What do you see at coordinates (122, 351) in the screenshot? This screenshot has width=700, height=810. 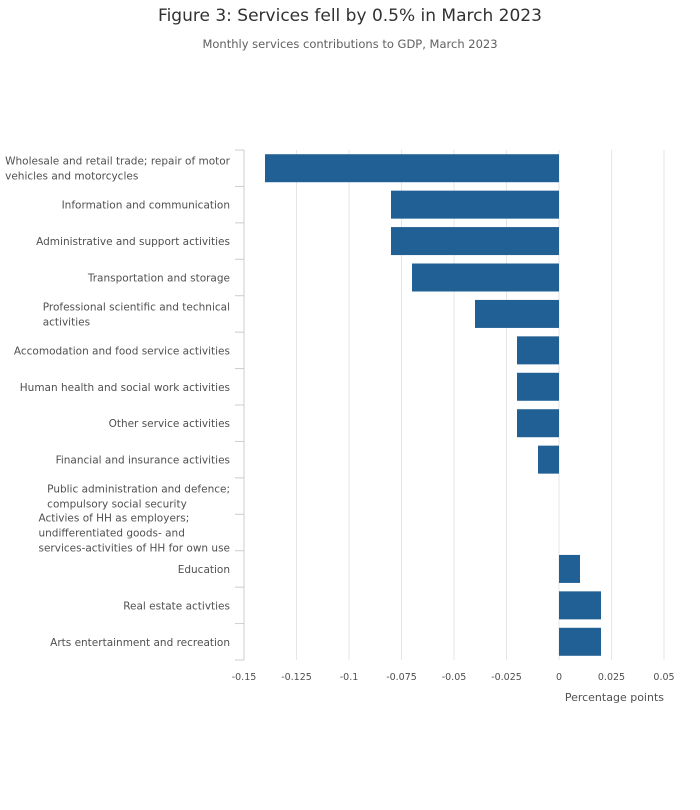 I see `category-label: Accomodation and food service activities` at bounding box center [122, 351].